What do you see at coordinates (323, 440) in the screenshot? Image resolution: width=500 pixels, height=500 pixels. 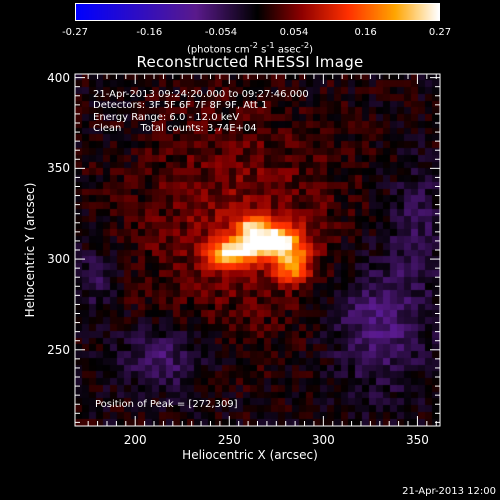 I see `x-tick-label: 300` at bounding box center [323, 440].